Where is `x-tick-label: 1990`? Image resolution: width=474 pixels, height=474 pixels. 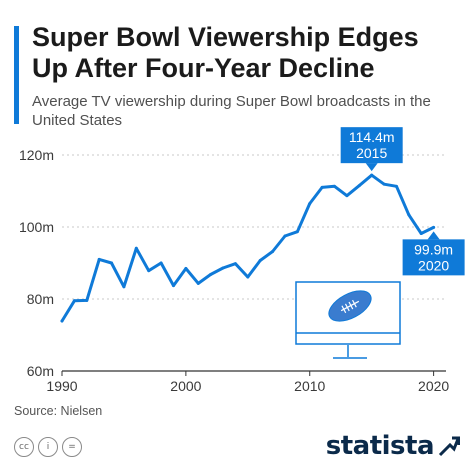
x-tick-label: 1990 is located at coordinates (61, 386).